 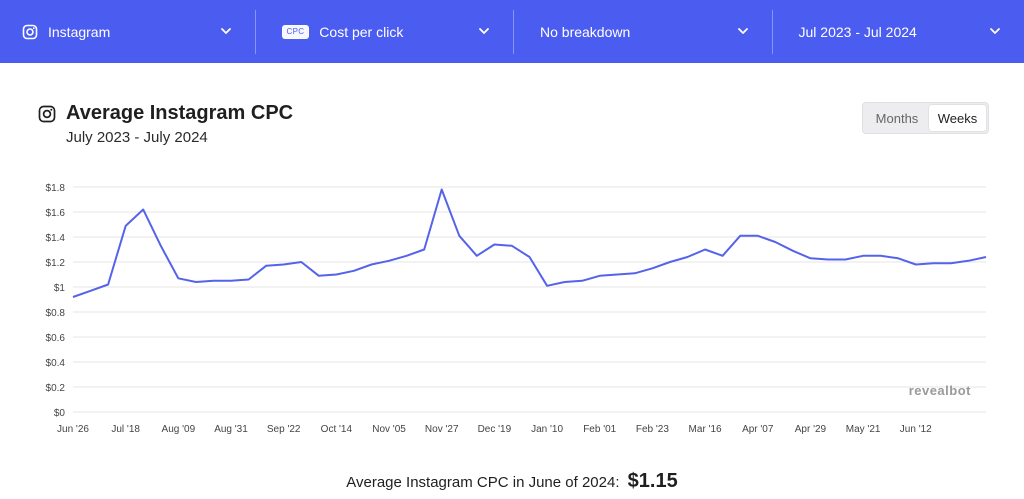 I want to click on summary-value: $1.15, so click(x=652, y=481).